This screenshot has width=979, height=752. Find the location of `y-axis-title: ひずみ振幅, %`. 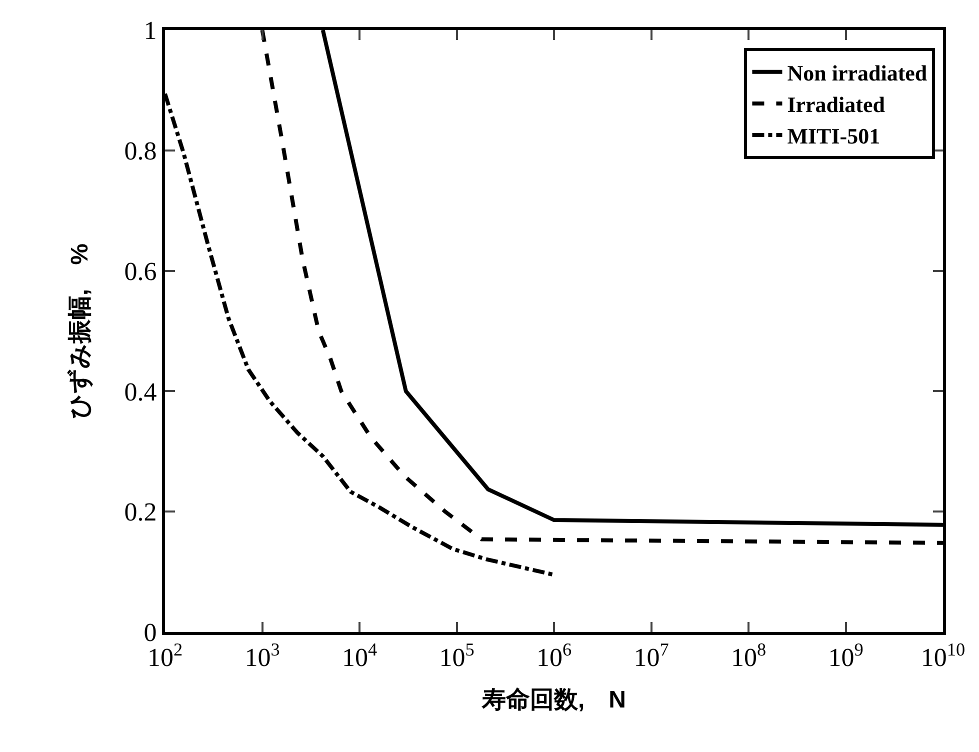

y-axis-title: ひずみ振幅, % is located at coordinates (80, 331).